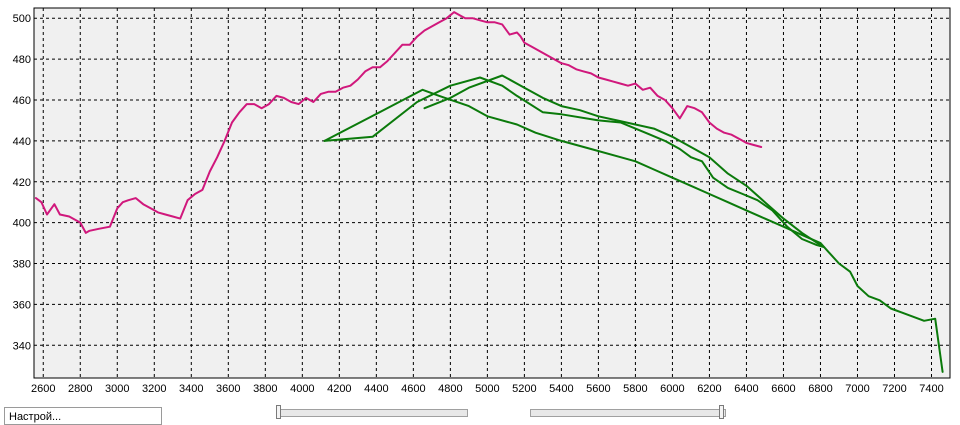 Image resolution: width=960 pixels, height=425 pixels. I want to click on x-tick-label: 4600, so click(413, 389).